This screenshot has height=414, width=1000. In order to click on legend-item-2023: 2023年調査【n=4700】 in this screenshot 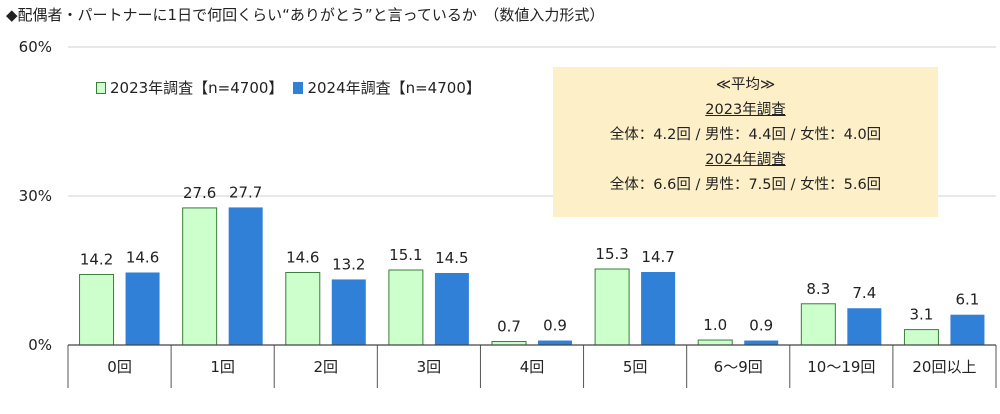, I will do `click(189, 87)`.